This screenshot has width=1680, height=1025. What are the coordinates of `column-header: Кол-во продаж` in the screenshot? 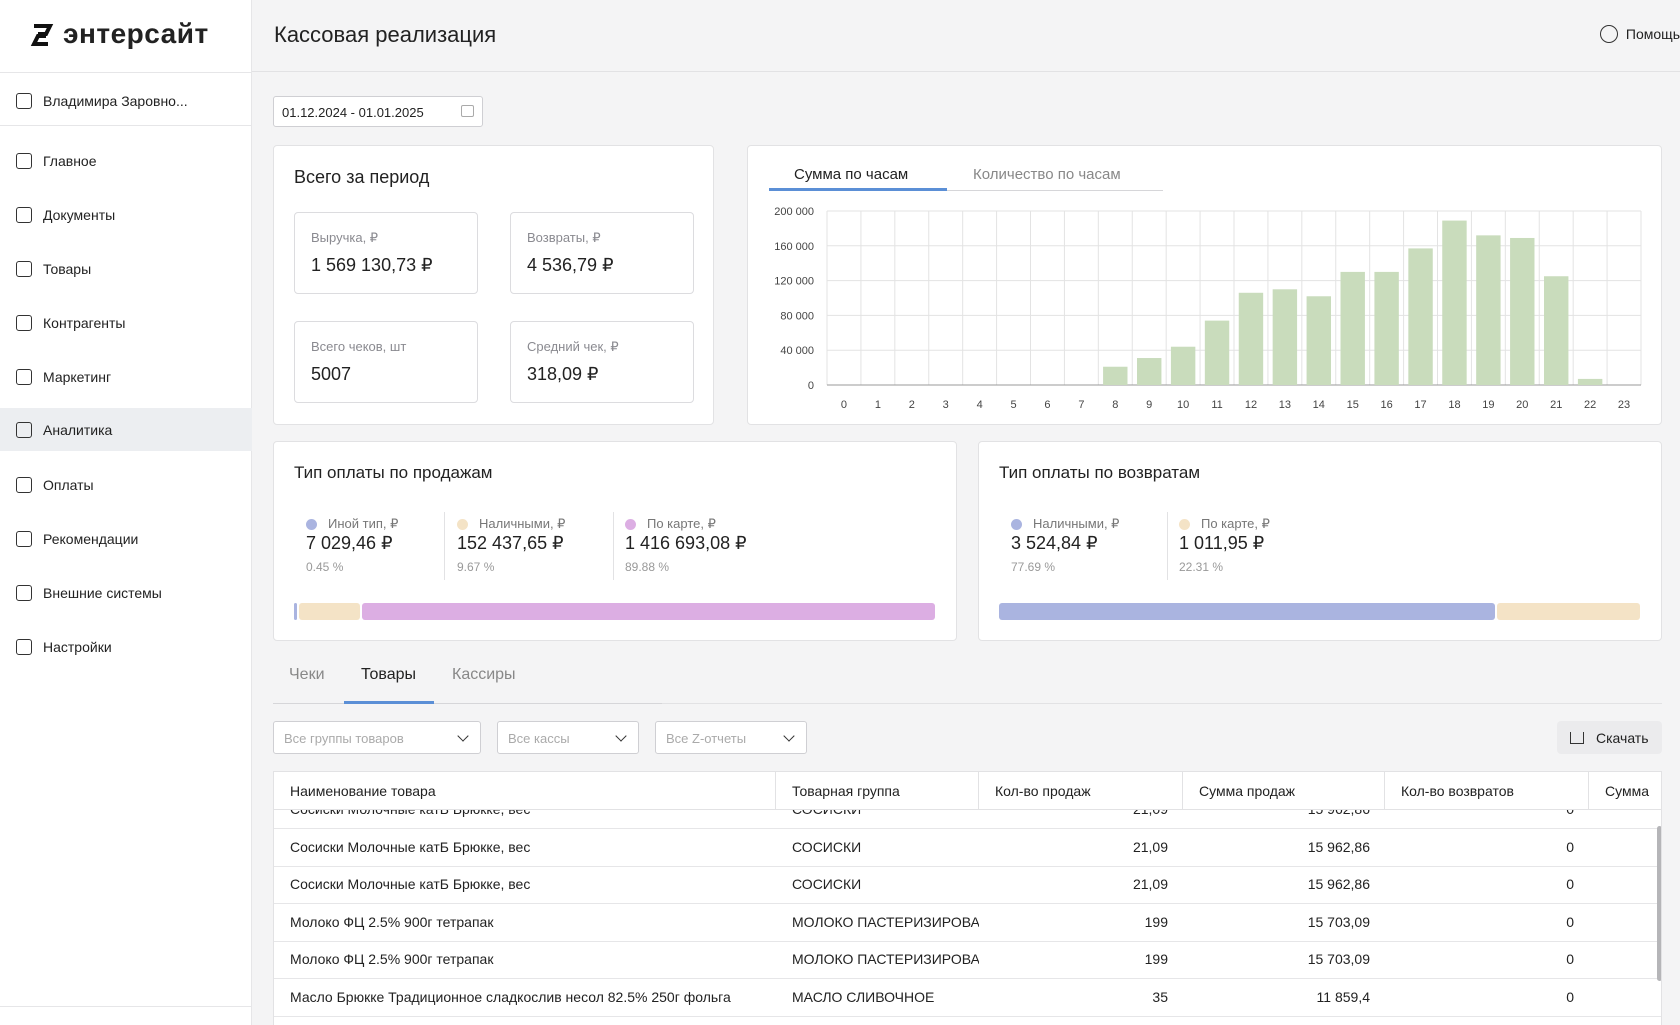 It's located at (1081, 791).